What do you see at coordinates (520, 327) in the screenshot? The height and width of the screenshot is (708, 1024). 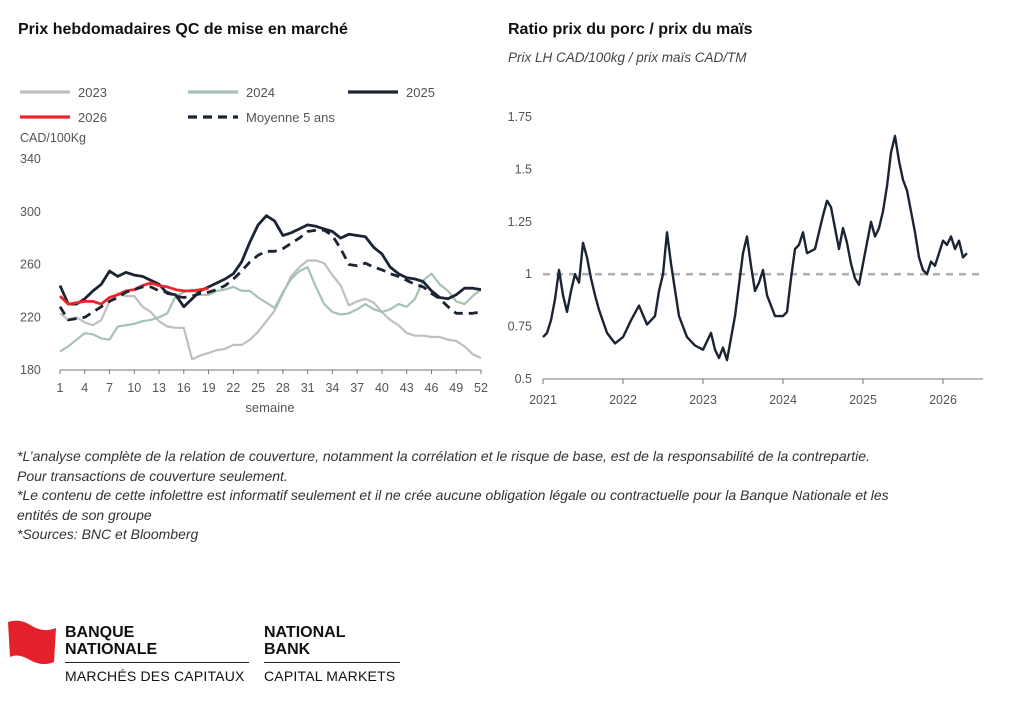 I see `y-tick-label: 0.75` at bounding box center [520, 327].